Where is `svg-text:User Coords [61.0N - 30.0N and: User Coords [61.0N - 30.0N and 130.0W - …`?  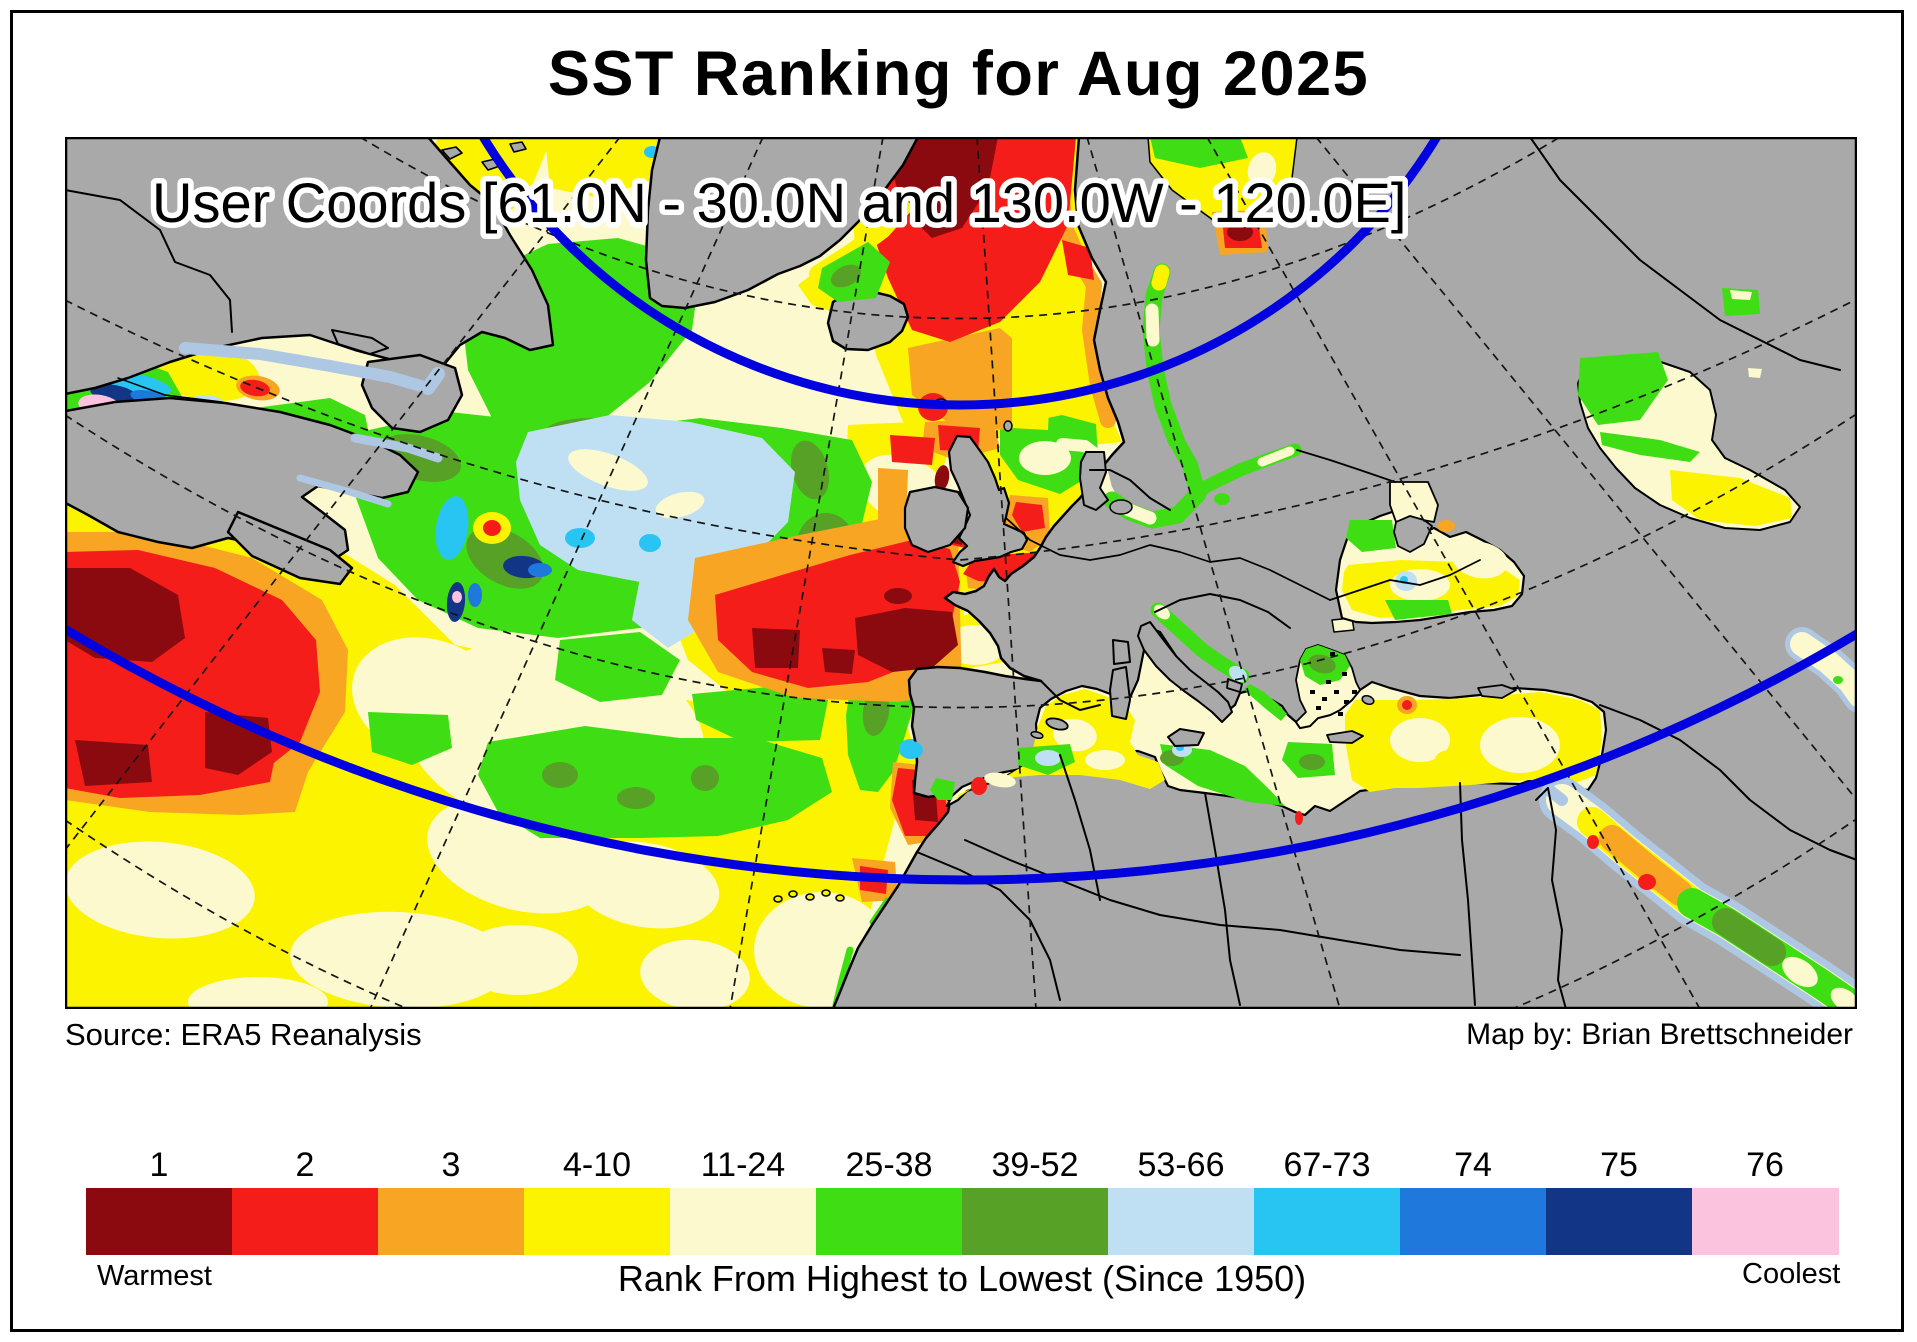 svg-text:User Coords [61.0N - 30.0N and: User Coords [61.0N - 30.0N and 130.0W - … is located at coordinates (779, 202).